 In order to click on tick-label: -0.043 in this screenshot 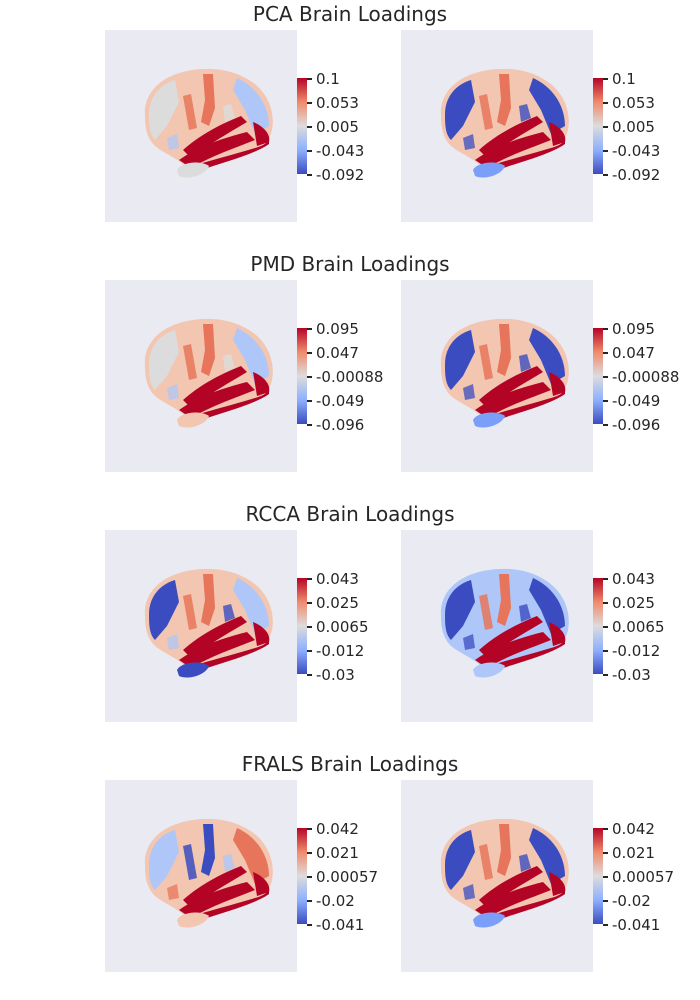, I will do `click(340, 151)`.